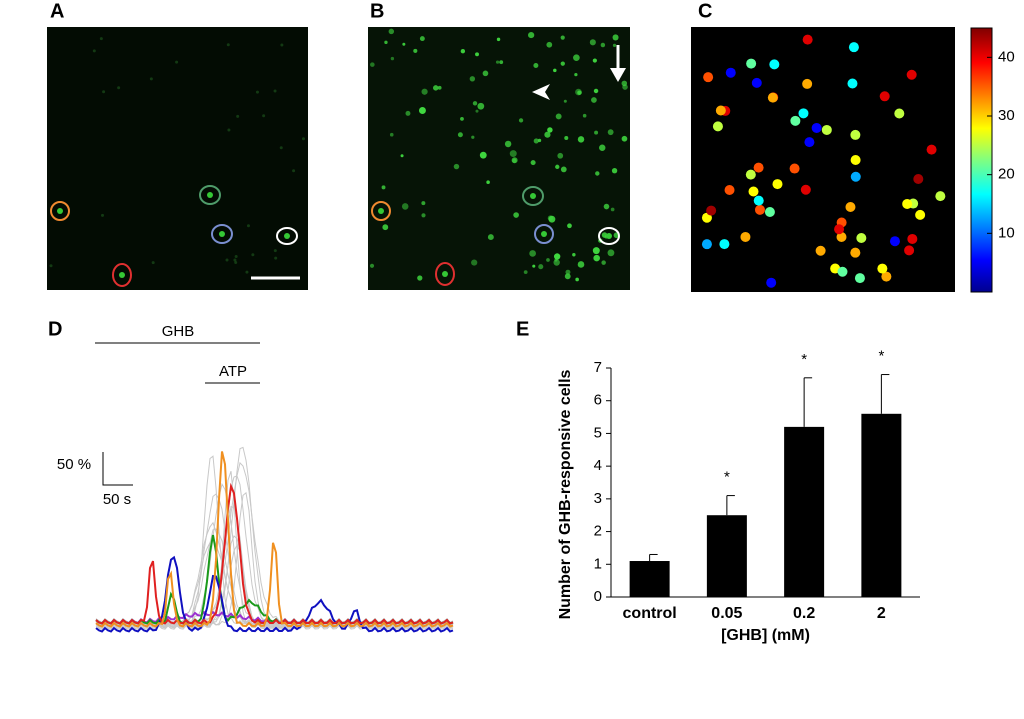 Image resolution: width=1024 pixels, height=719 pixels. I want to click on panel-label: E, so click(522, 329).